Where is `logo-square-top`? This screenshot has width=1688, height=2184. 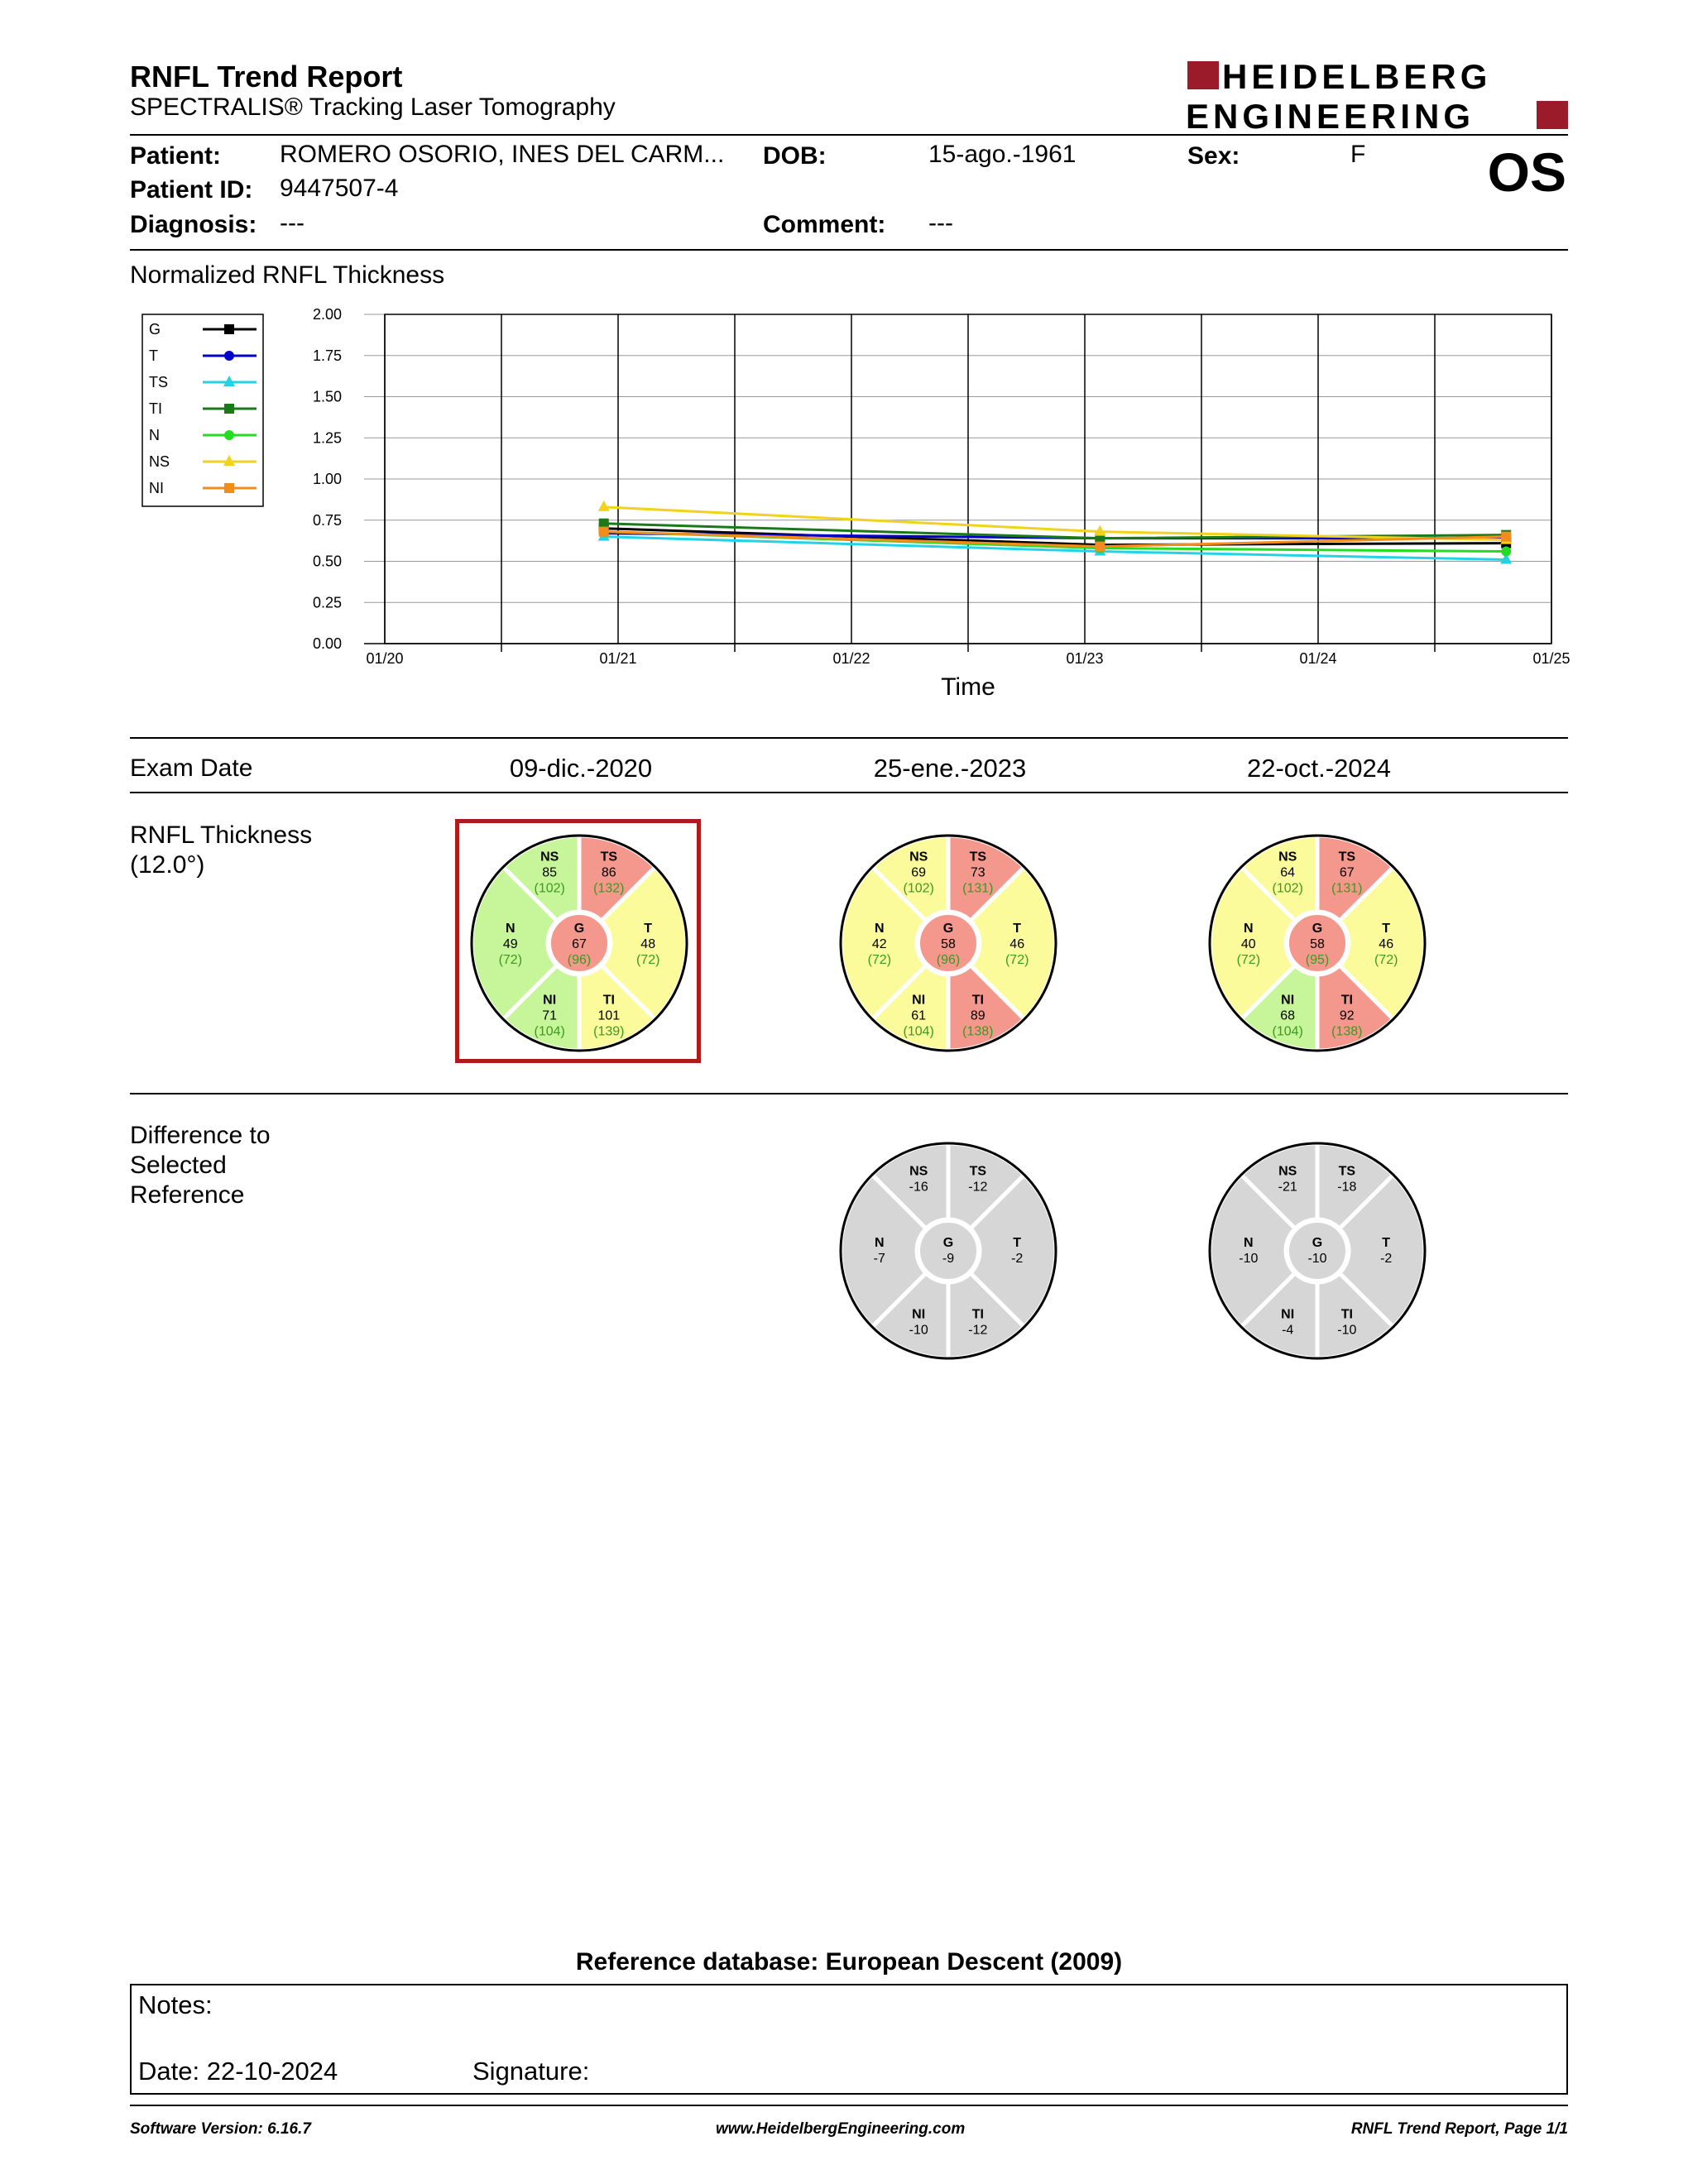 logo-square-top is located at coordinates (1203, 75).